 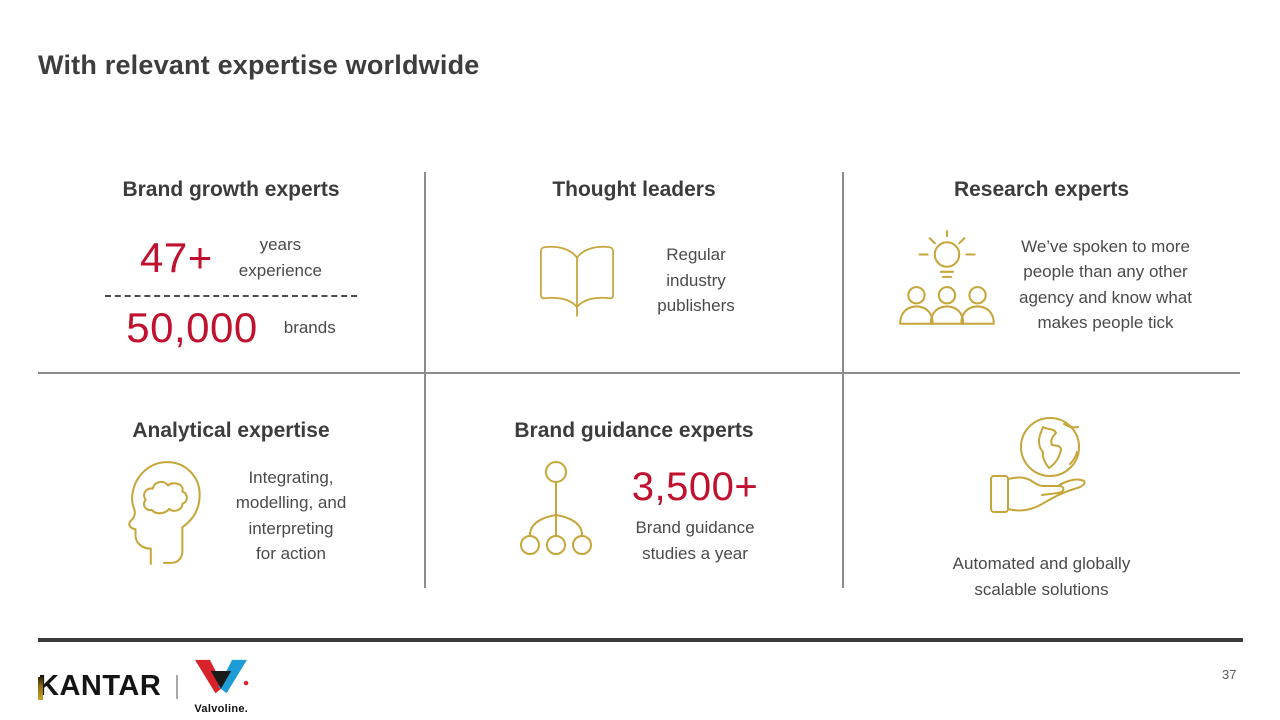 What do you see at coordinates (1229, 674) in the screenshot?
I see `page-number: 37` at bounding box center [1229, 674].